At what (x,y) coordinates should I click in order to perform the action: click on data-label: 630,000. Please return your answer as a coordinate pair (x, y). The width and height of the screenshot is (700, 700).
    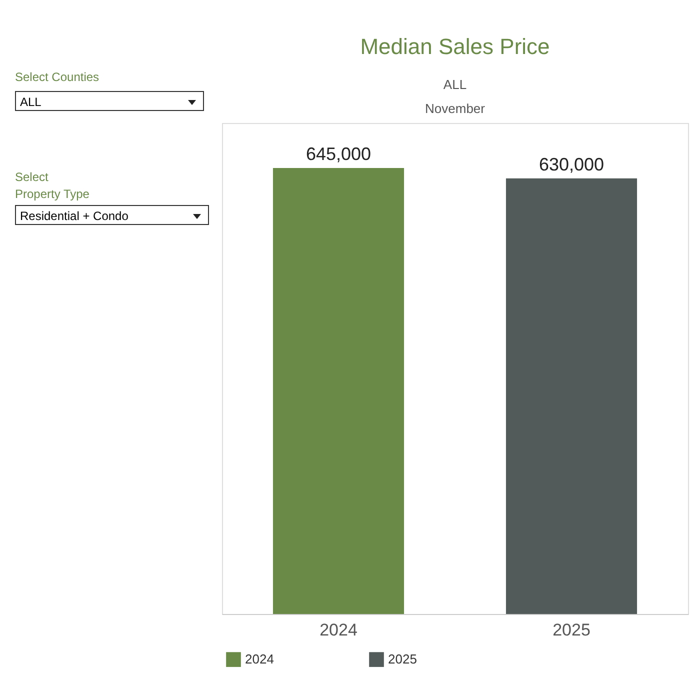
    Looking at the image, I should click on (571, 164).